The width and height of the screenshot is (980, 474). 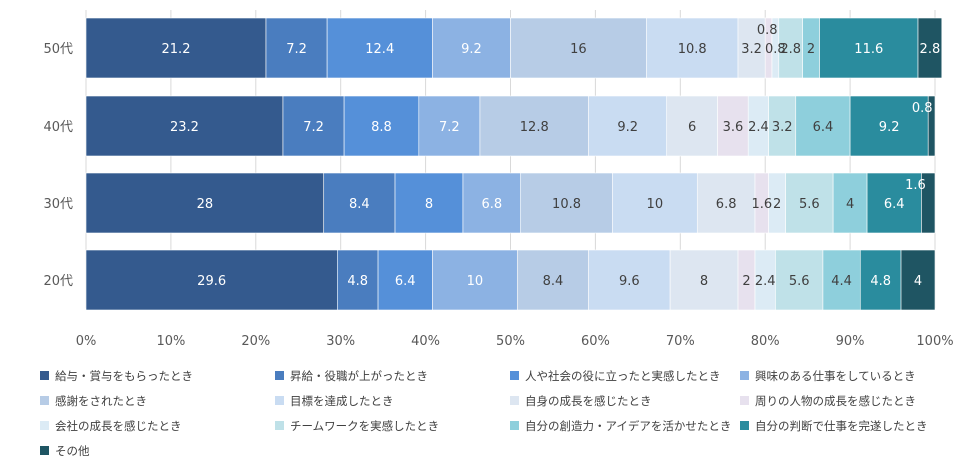 I want to click on x-tick-label: 40%, so click(x=425, y=341).